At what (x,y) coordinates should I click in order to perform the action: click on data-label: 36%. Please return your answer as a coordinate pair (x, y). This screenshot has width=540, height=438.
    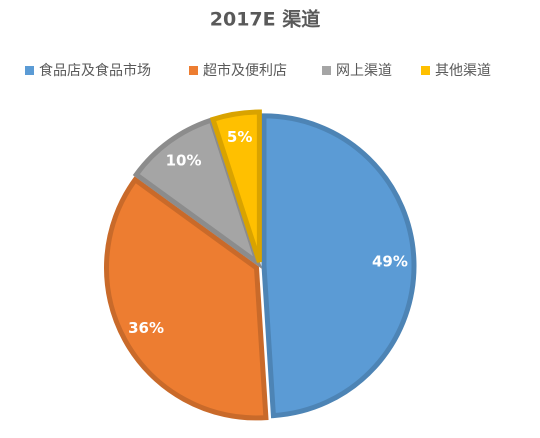
    Looking at the image, I should click on (146, 328).